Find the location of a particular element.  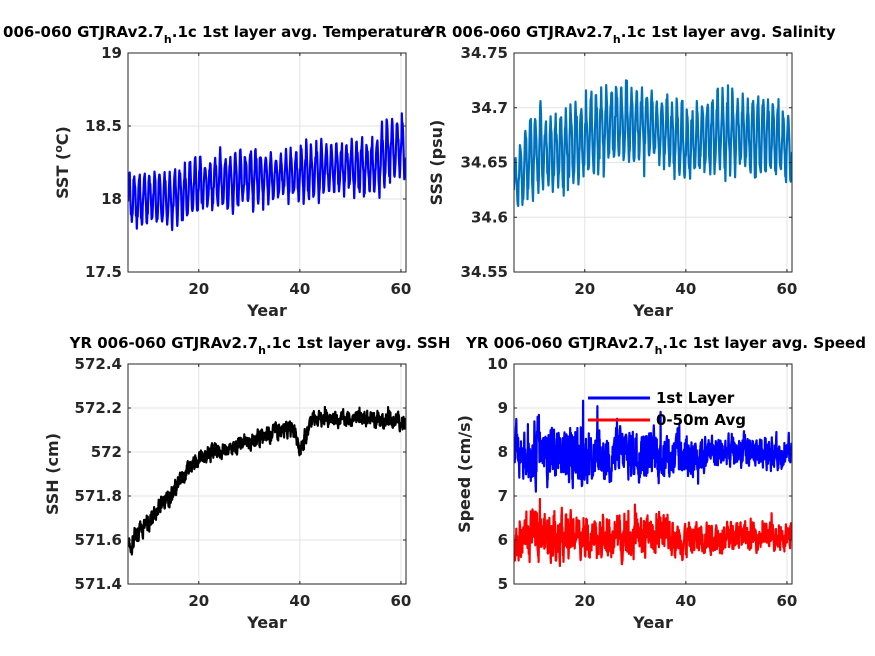

y-tick-label: 6 is located at coordinates (503, 540).